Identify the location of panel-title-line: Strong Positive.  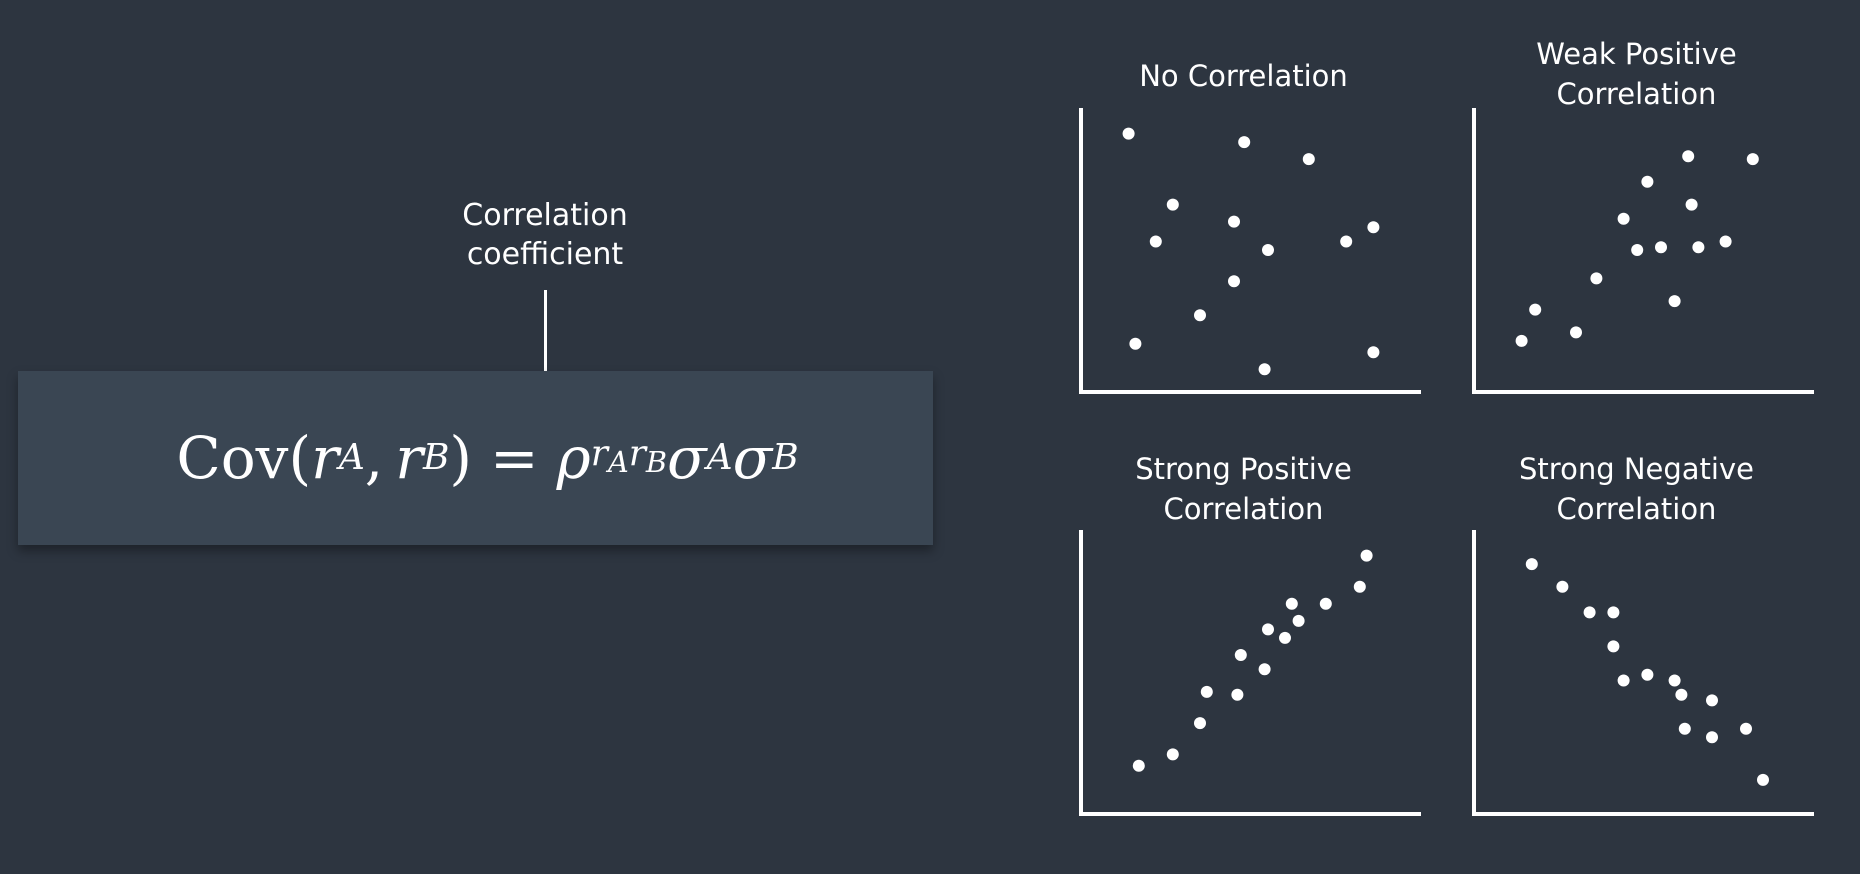
(1243, 469).